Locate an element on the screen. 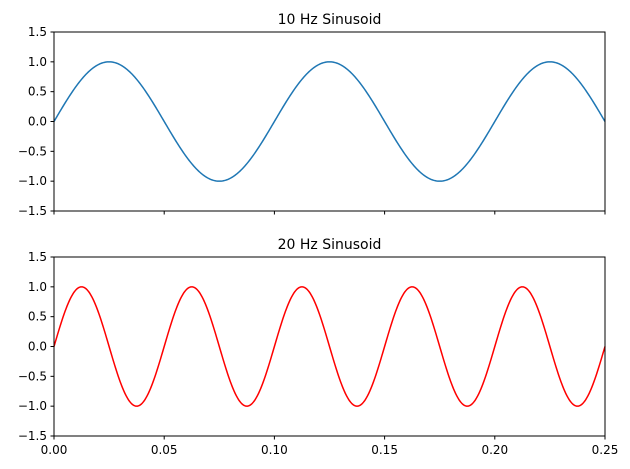 The image size is (630, 469). chart-title: 10 Hz Sinusoid is located at coordinates (330, 20).